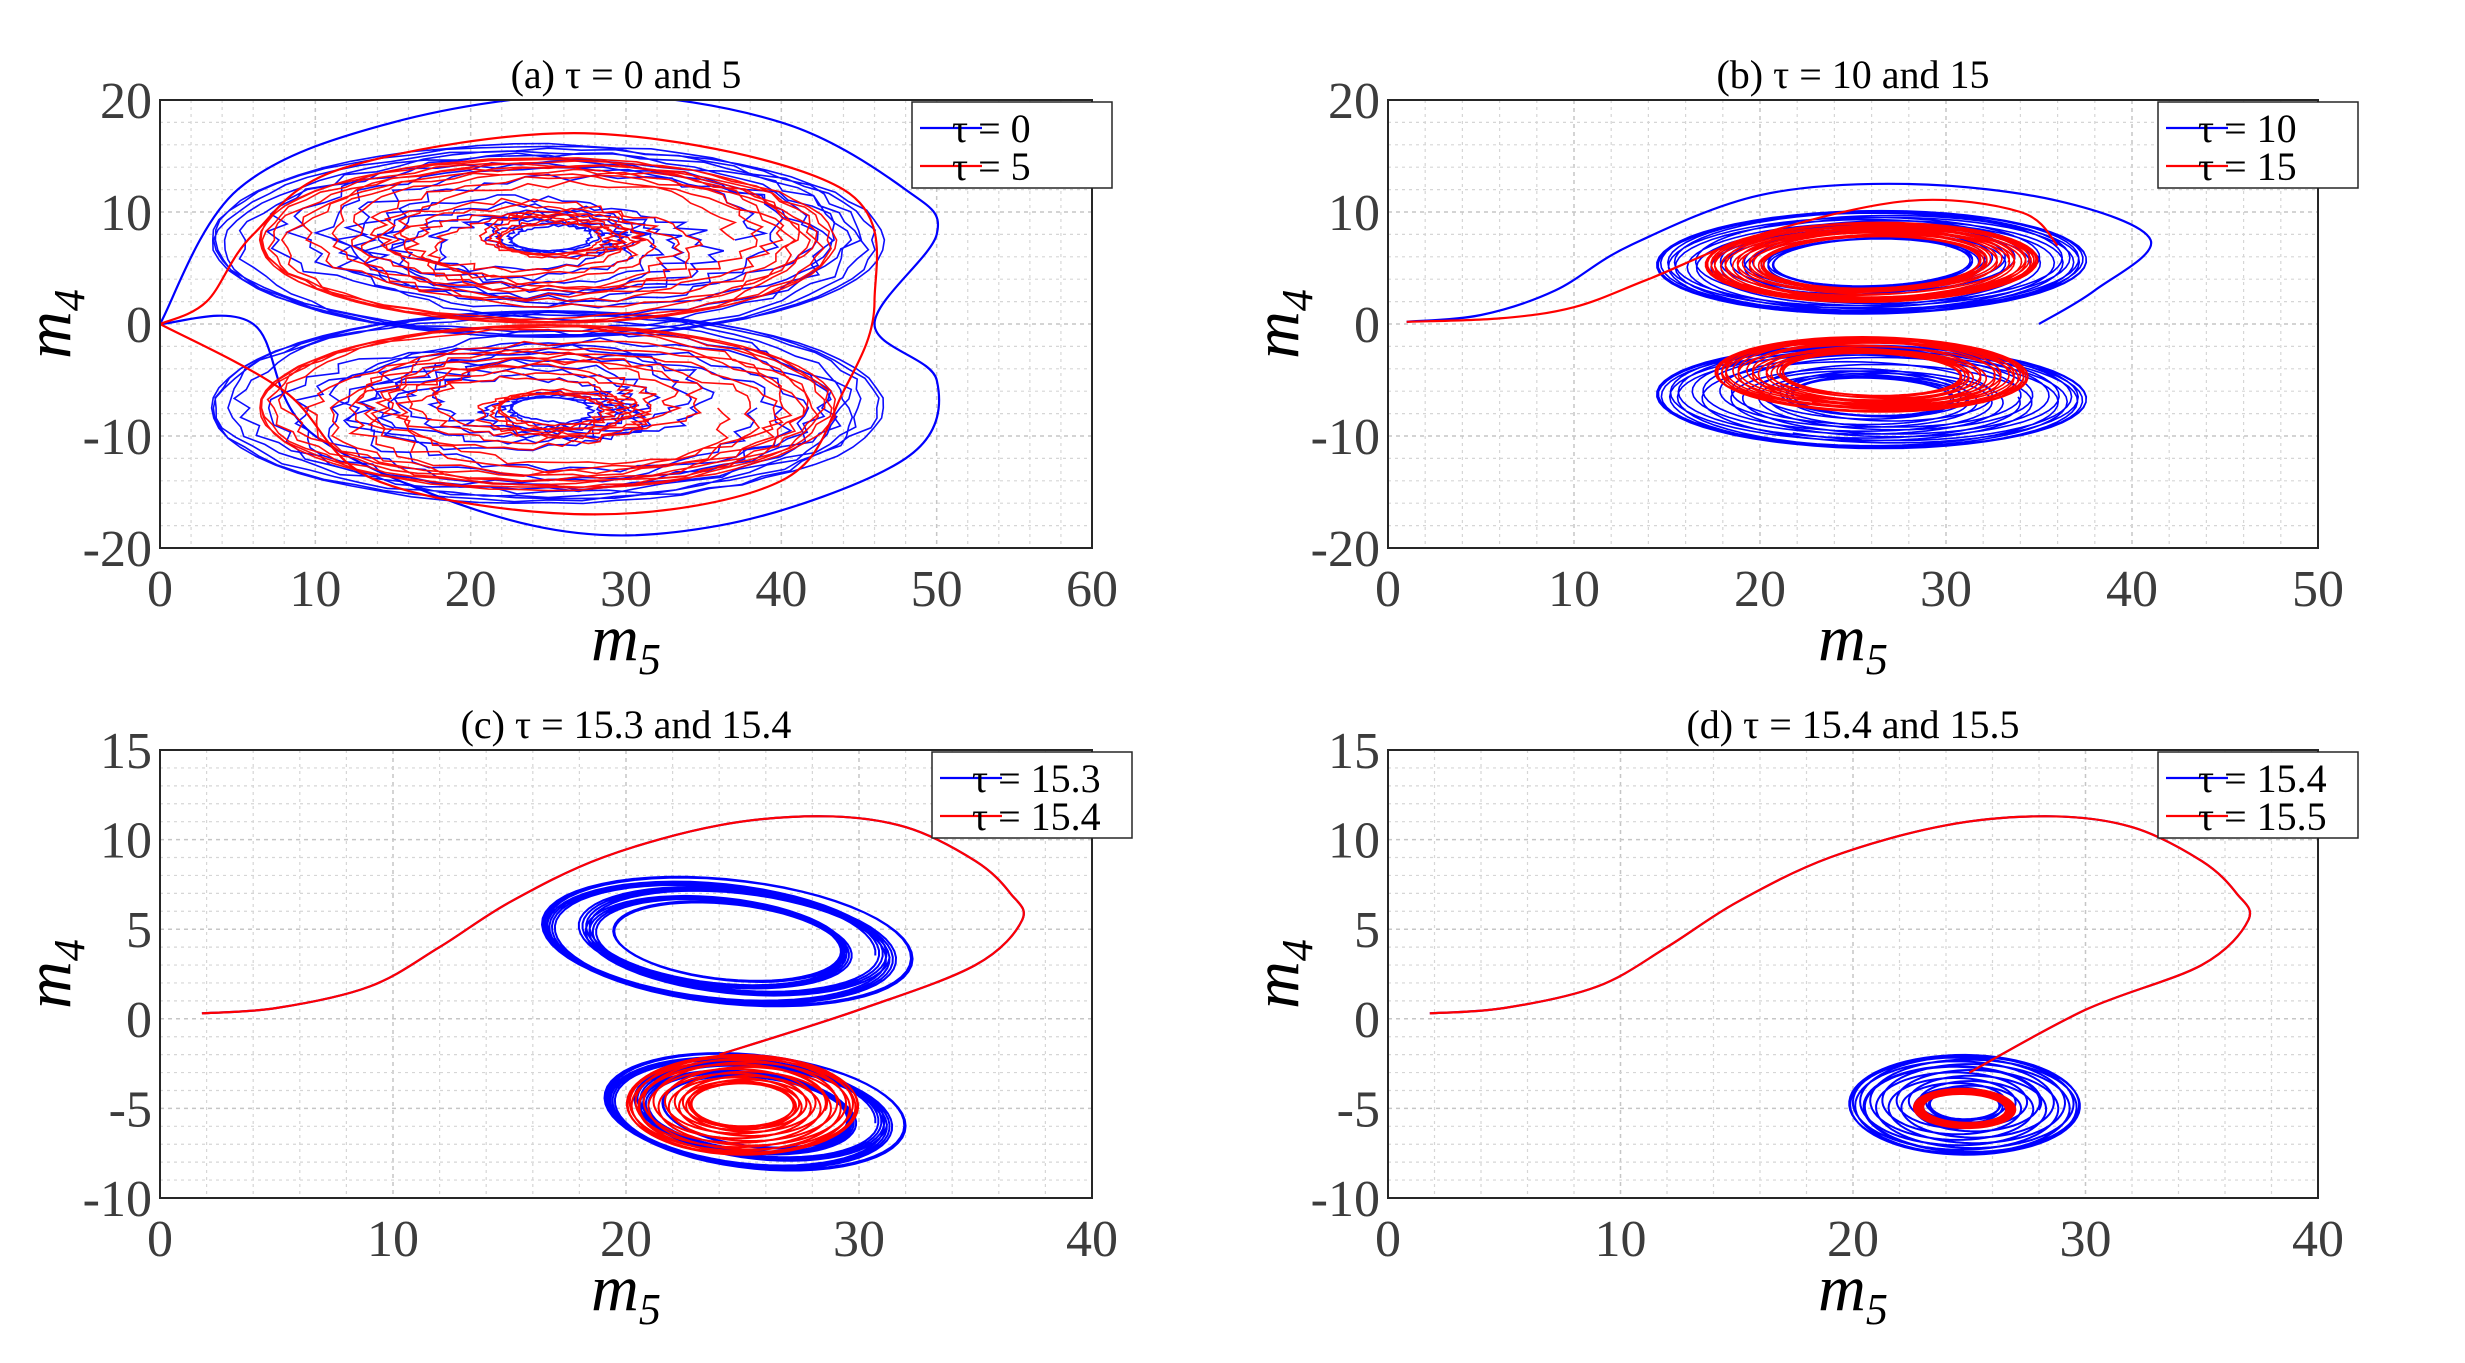 This screenshot has width=2465, height=1363. Describe the element at coordinates (1036, 778) in the screenshot. I see `legend-label: τ = 15.3` at that location.